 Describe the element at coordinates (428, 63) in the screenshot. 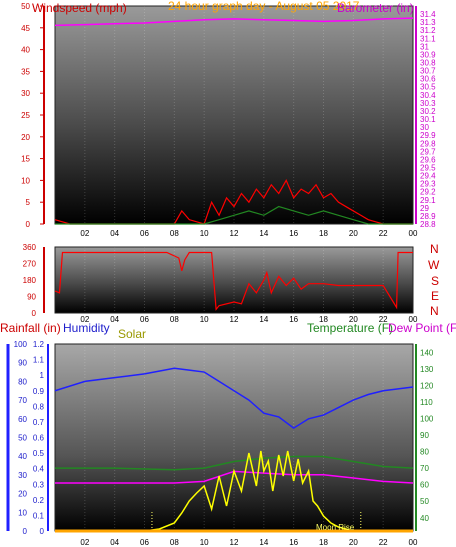

I see `barometer-tick-label: 30.8` at that location.